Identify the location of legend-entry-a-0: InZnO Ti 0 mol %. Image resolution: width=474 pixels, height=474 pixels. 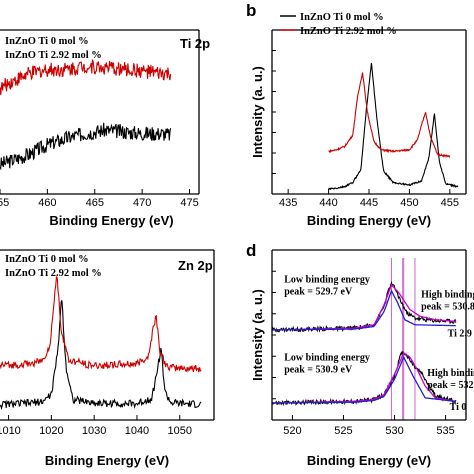
(47, 41).